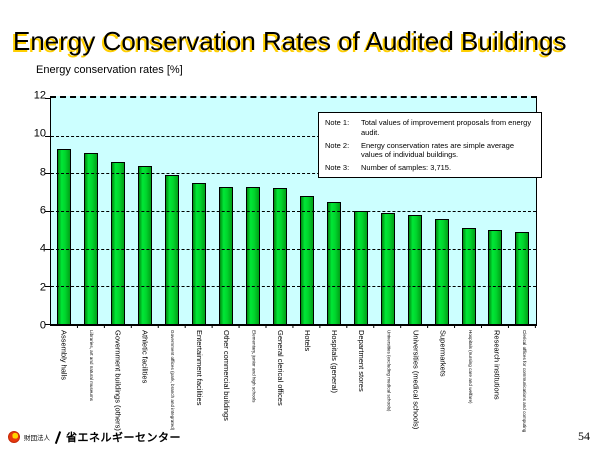  Describe the element at coordinates (42, 172) in the screenshot. I see `y-axis-tick-label: 8` at that location.